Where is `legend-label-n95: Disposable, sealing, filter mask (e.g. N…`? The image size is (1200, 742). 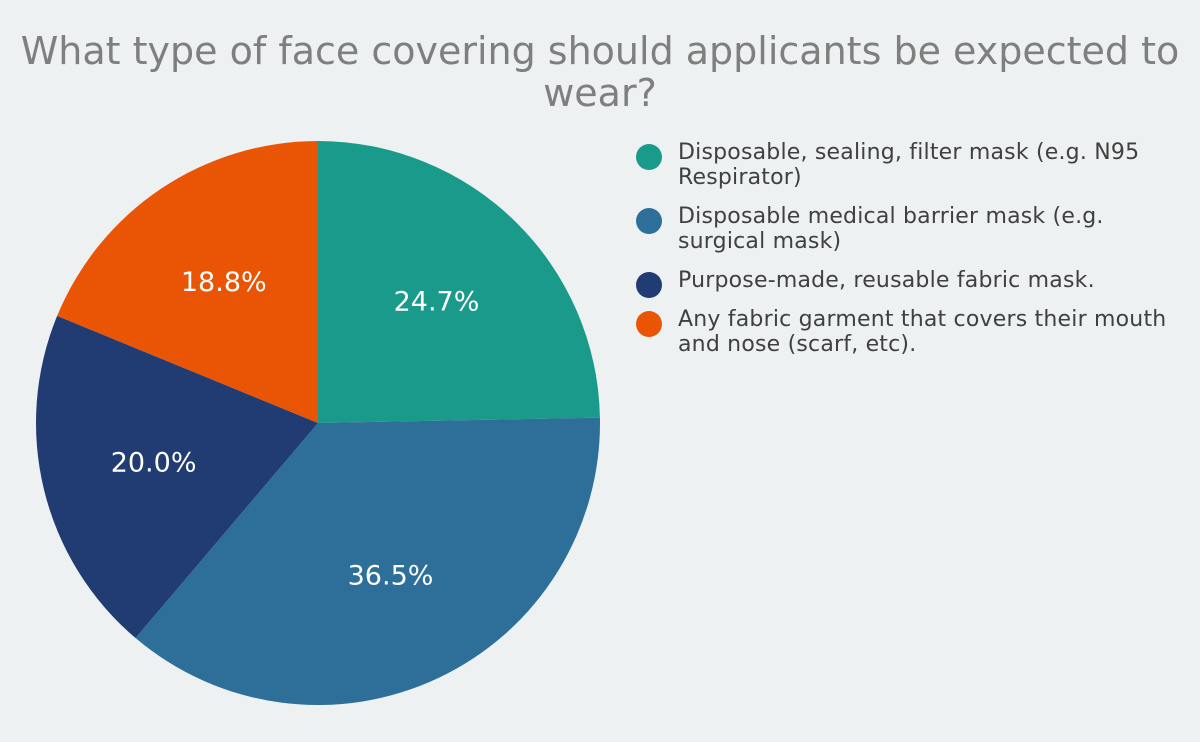 legend-label-n95: Disposable, sealing, filter mask (e.g. N… is located at coordinates (909, 165).